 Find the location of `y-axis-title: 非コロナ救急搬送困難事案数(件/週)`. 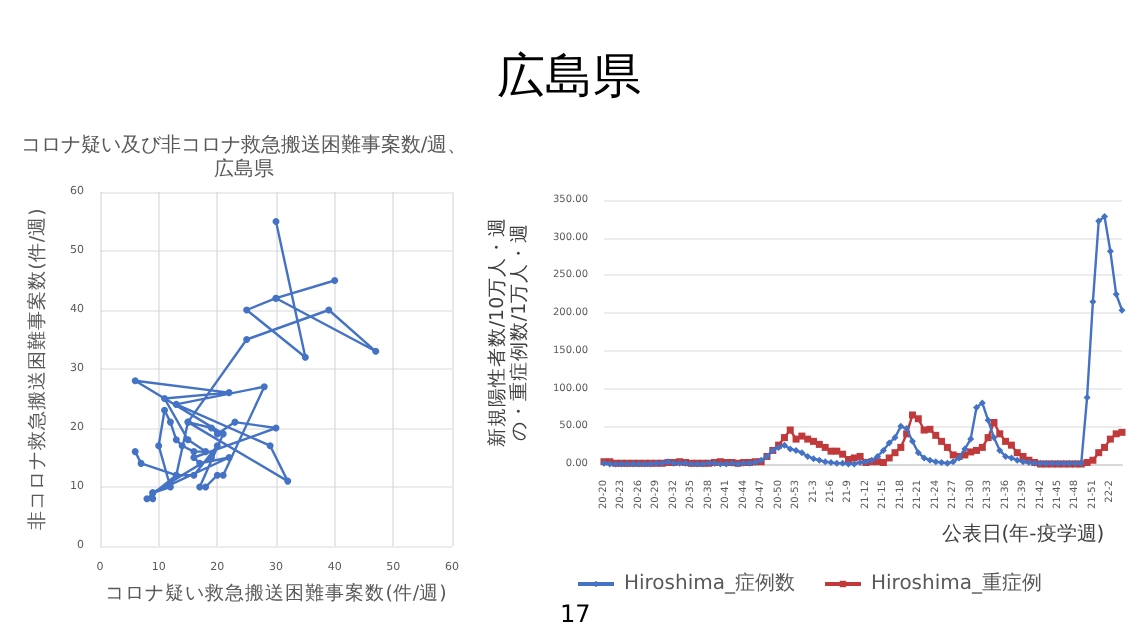

y-axis-title: 非コロナ救急搬送困難事案数(件/週) is located at coordinates (37, 369).